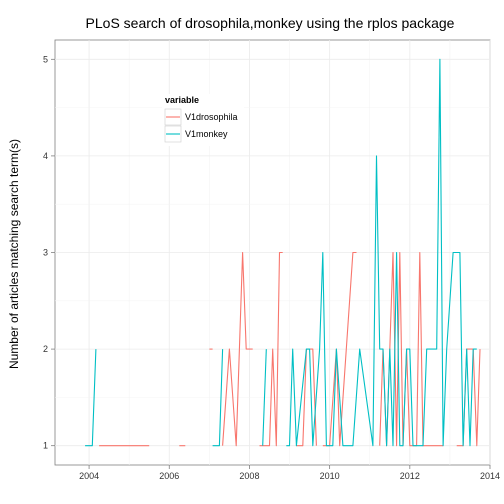 The width and height of the screenshot is (504, 504). Describe the element at coordinates (49, 252) in the screenshot. I see `y-axis: 1 2 3 4 5` at that location.